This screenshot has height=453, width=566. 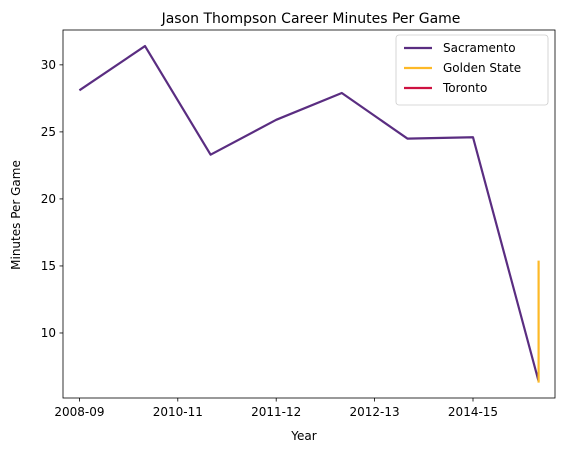 What do you see at coordinates (79, 412) in the screenshot?
I see `x-tick-label: 2008-09` at bounding box center [79, 412].